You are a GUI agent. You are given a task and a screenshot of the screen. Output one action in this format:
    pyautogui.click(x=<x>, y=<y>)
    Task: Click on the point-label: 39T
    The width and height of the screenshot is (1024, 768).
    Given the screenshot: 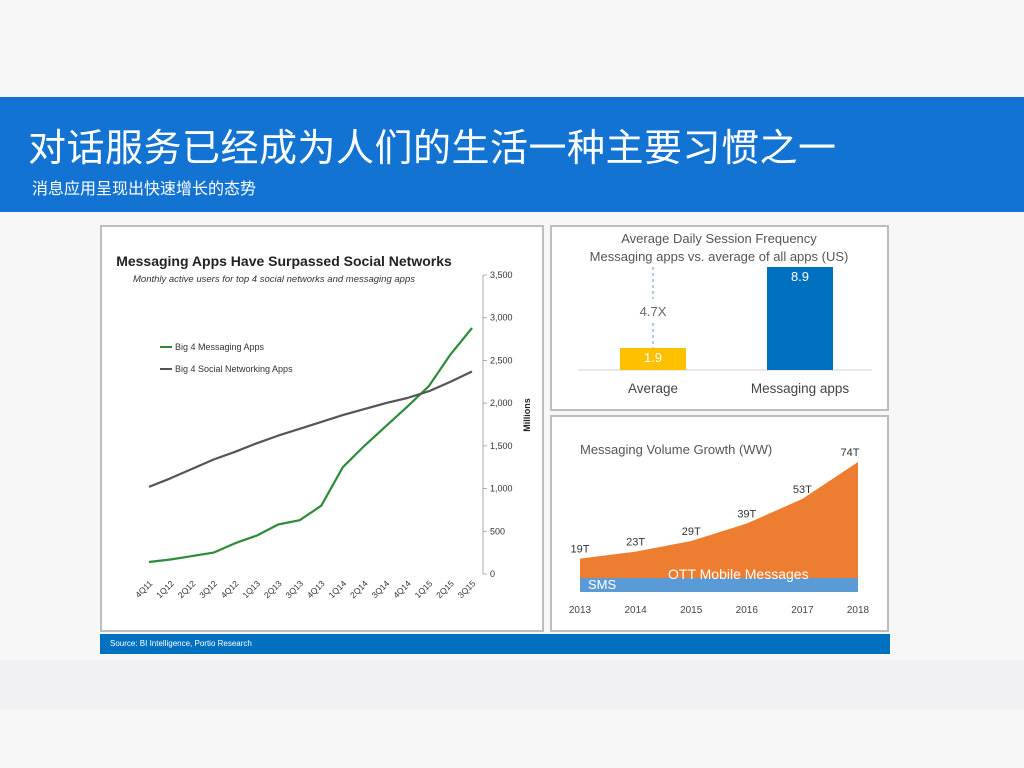 What is the action you would take?
    pyautogui.click(x=746, y=514)
    